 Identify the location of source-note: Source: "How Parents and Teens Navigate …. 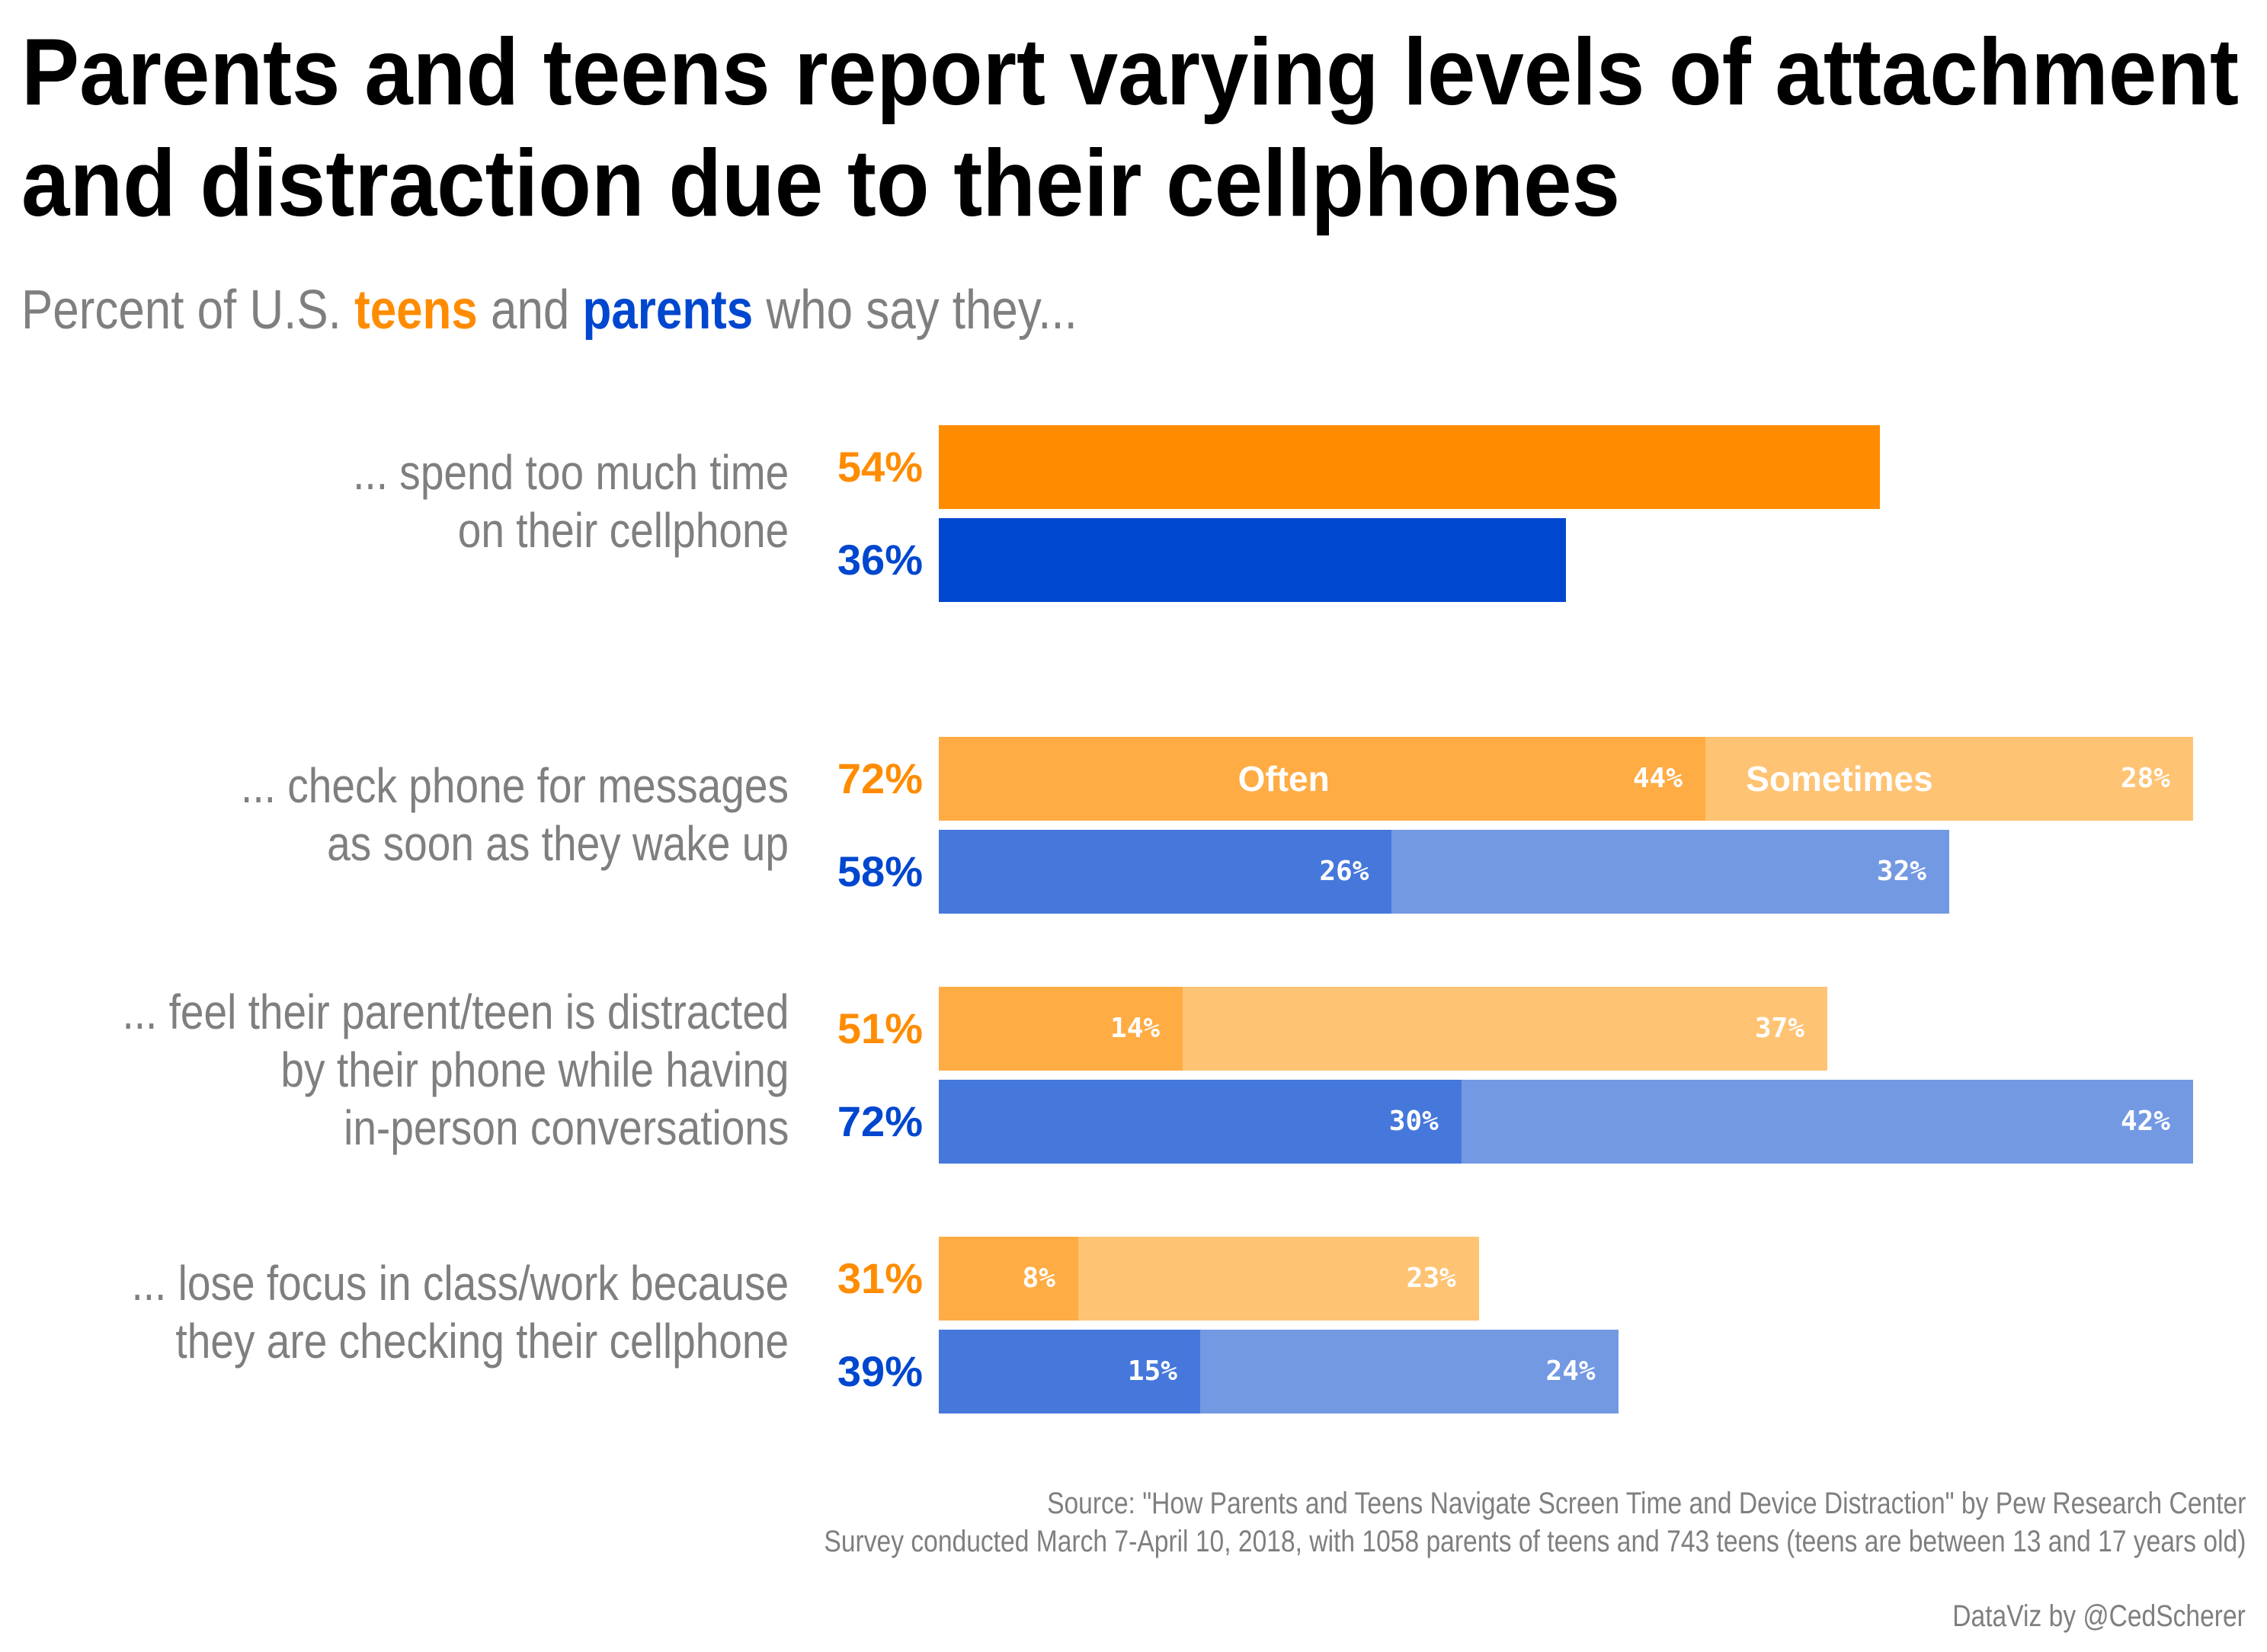
(1535, 1522).